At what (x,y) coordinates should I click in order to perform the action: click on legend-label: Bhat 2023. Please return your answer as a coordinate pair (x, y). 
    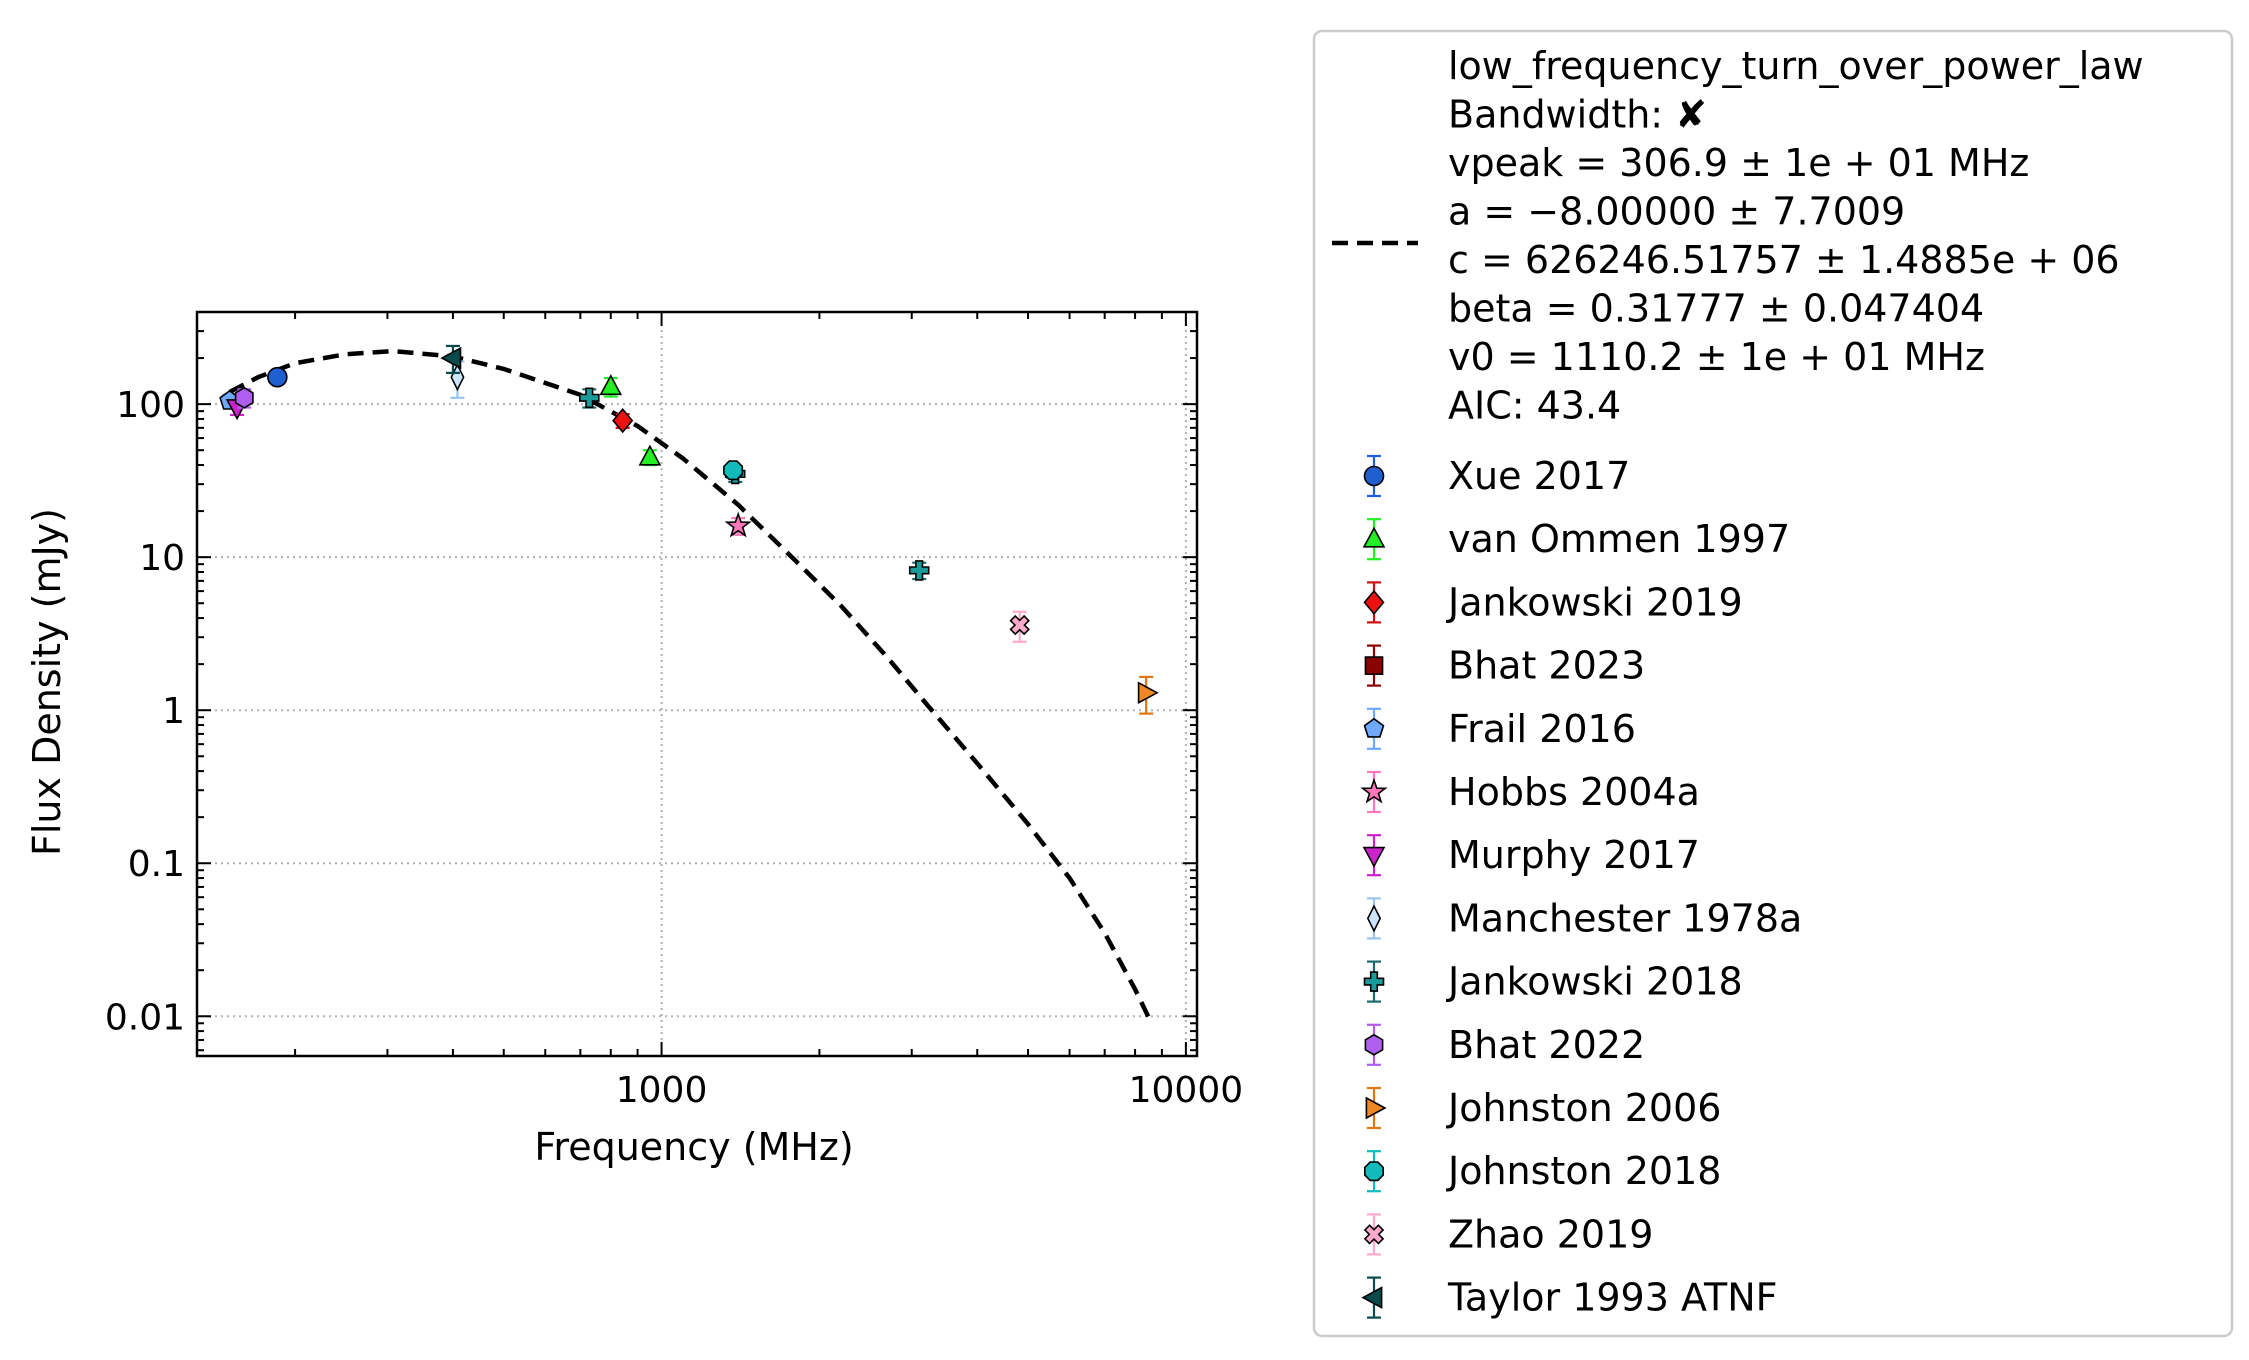
    Looking at the image, I should click on (1546, 666).